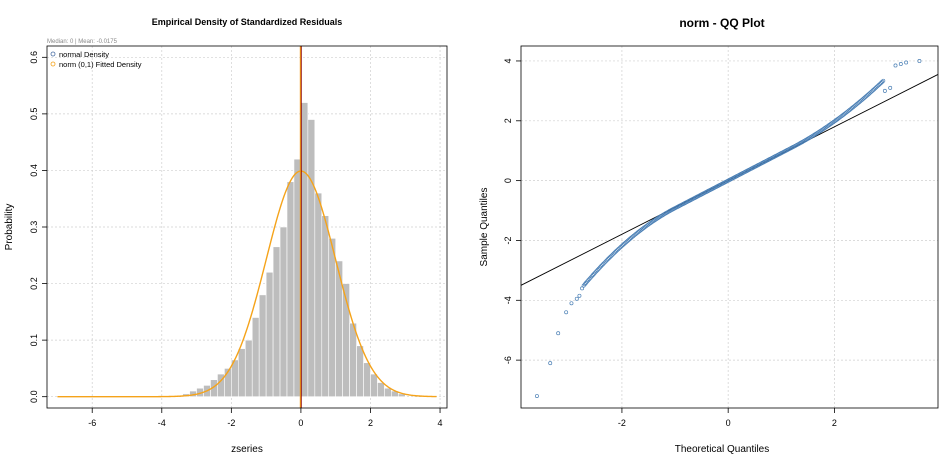 This screenshot has width=949, height=464. I want to click on density-y-tick-label: 0.3, so click(34, 227).